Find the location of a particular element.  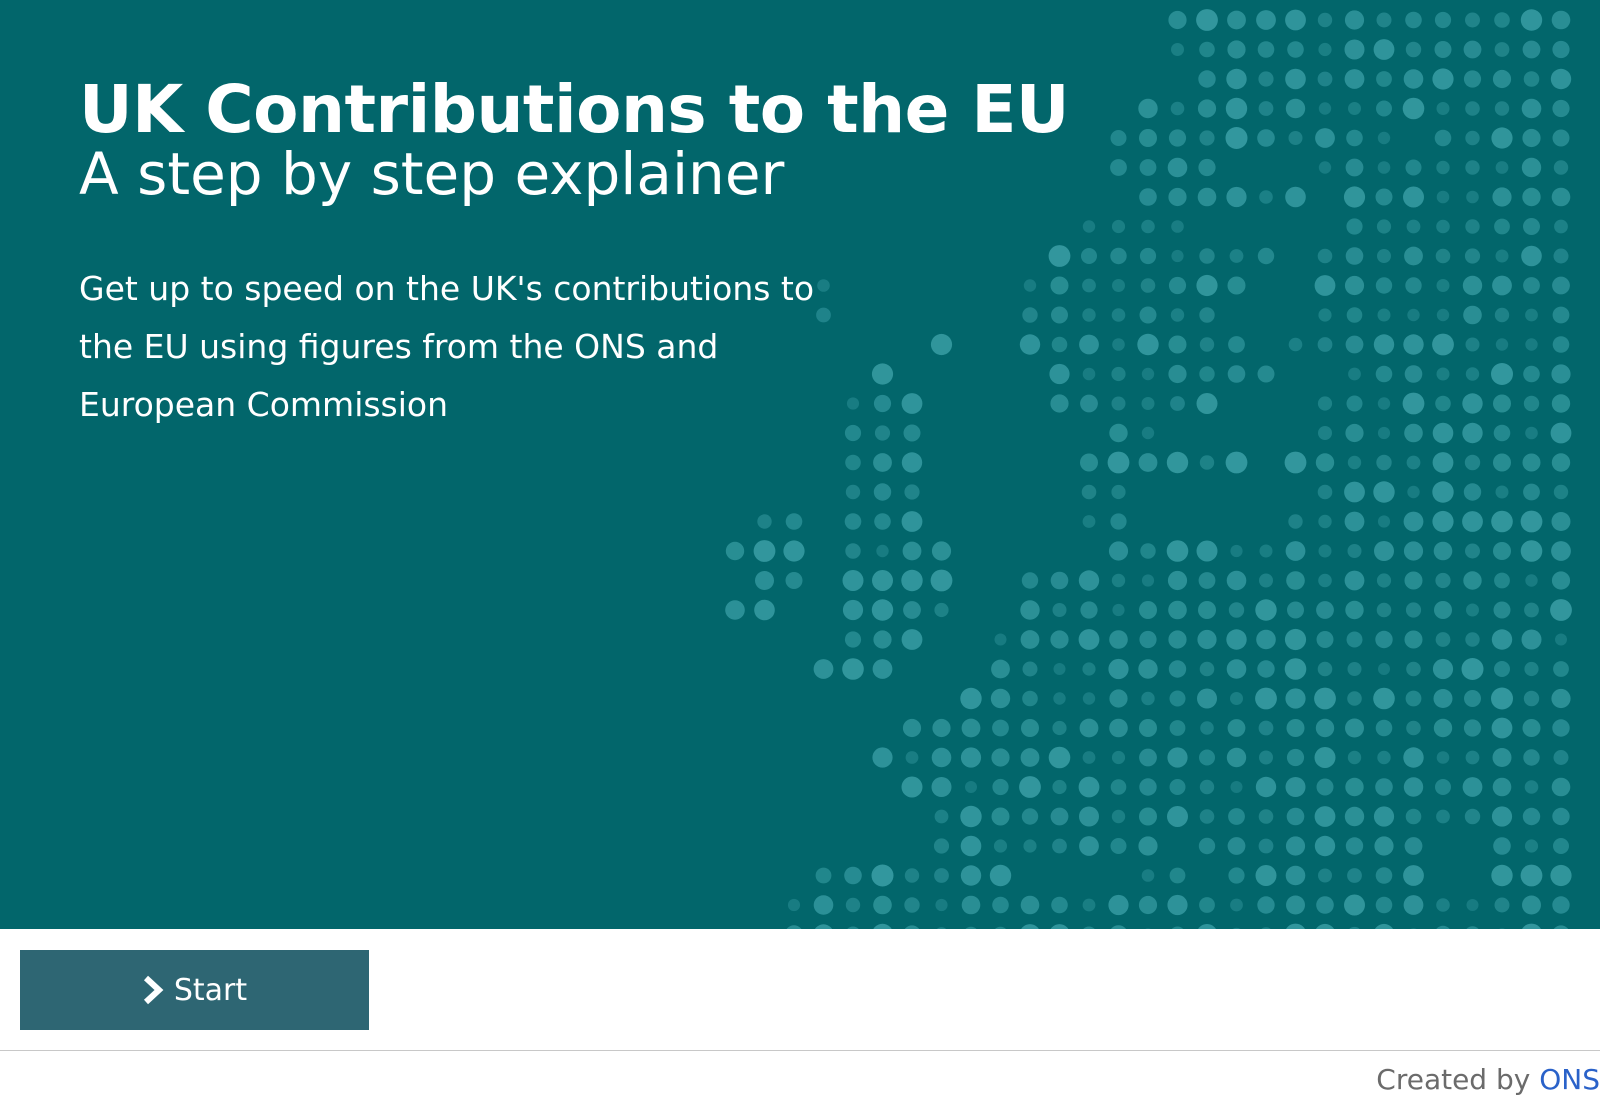

page-subtitle: A step by step explainer is located at coordinates (432, 174).